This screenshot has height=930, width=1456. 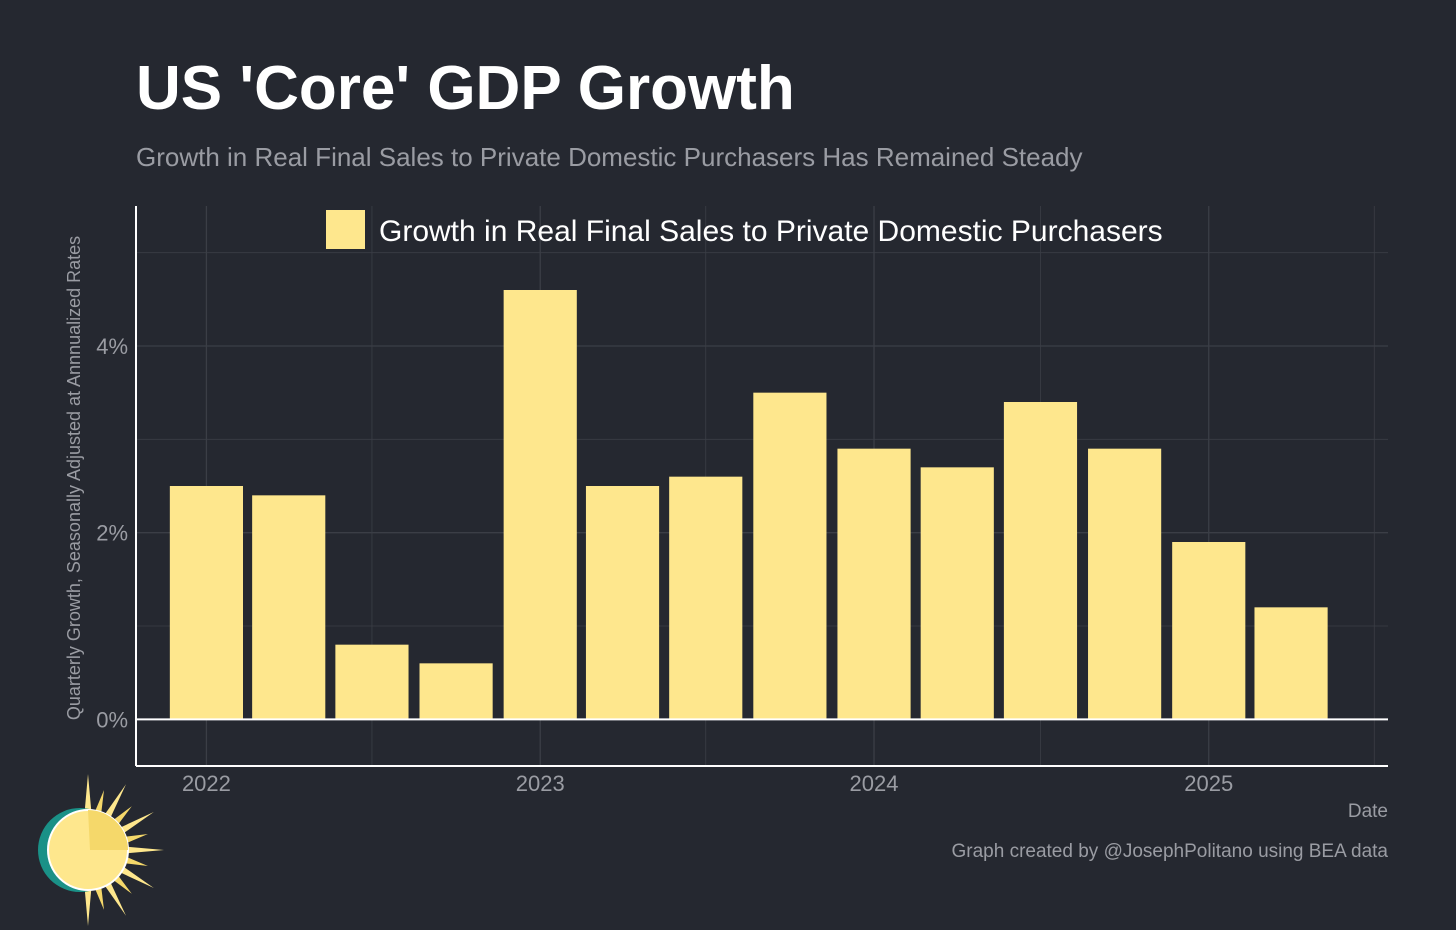 What do you see at coordinates (465, 88) in the screenshot?
I see `chart-title: US 'Core' GDP Growth` at bounding box center [465, 88].